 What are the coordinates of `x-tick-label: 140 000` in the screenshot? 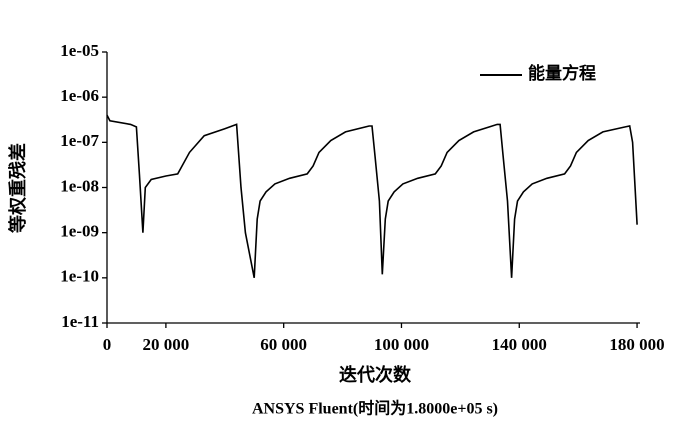 It's located at (519, 344).